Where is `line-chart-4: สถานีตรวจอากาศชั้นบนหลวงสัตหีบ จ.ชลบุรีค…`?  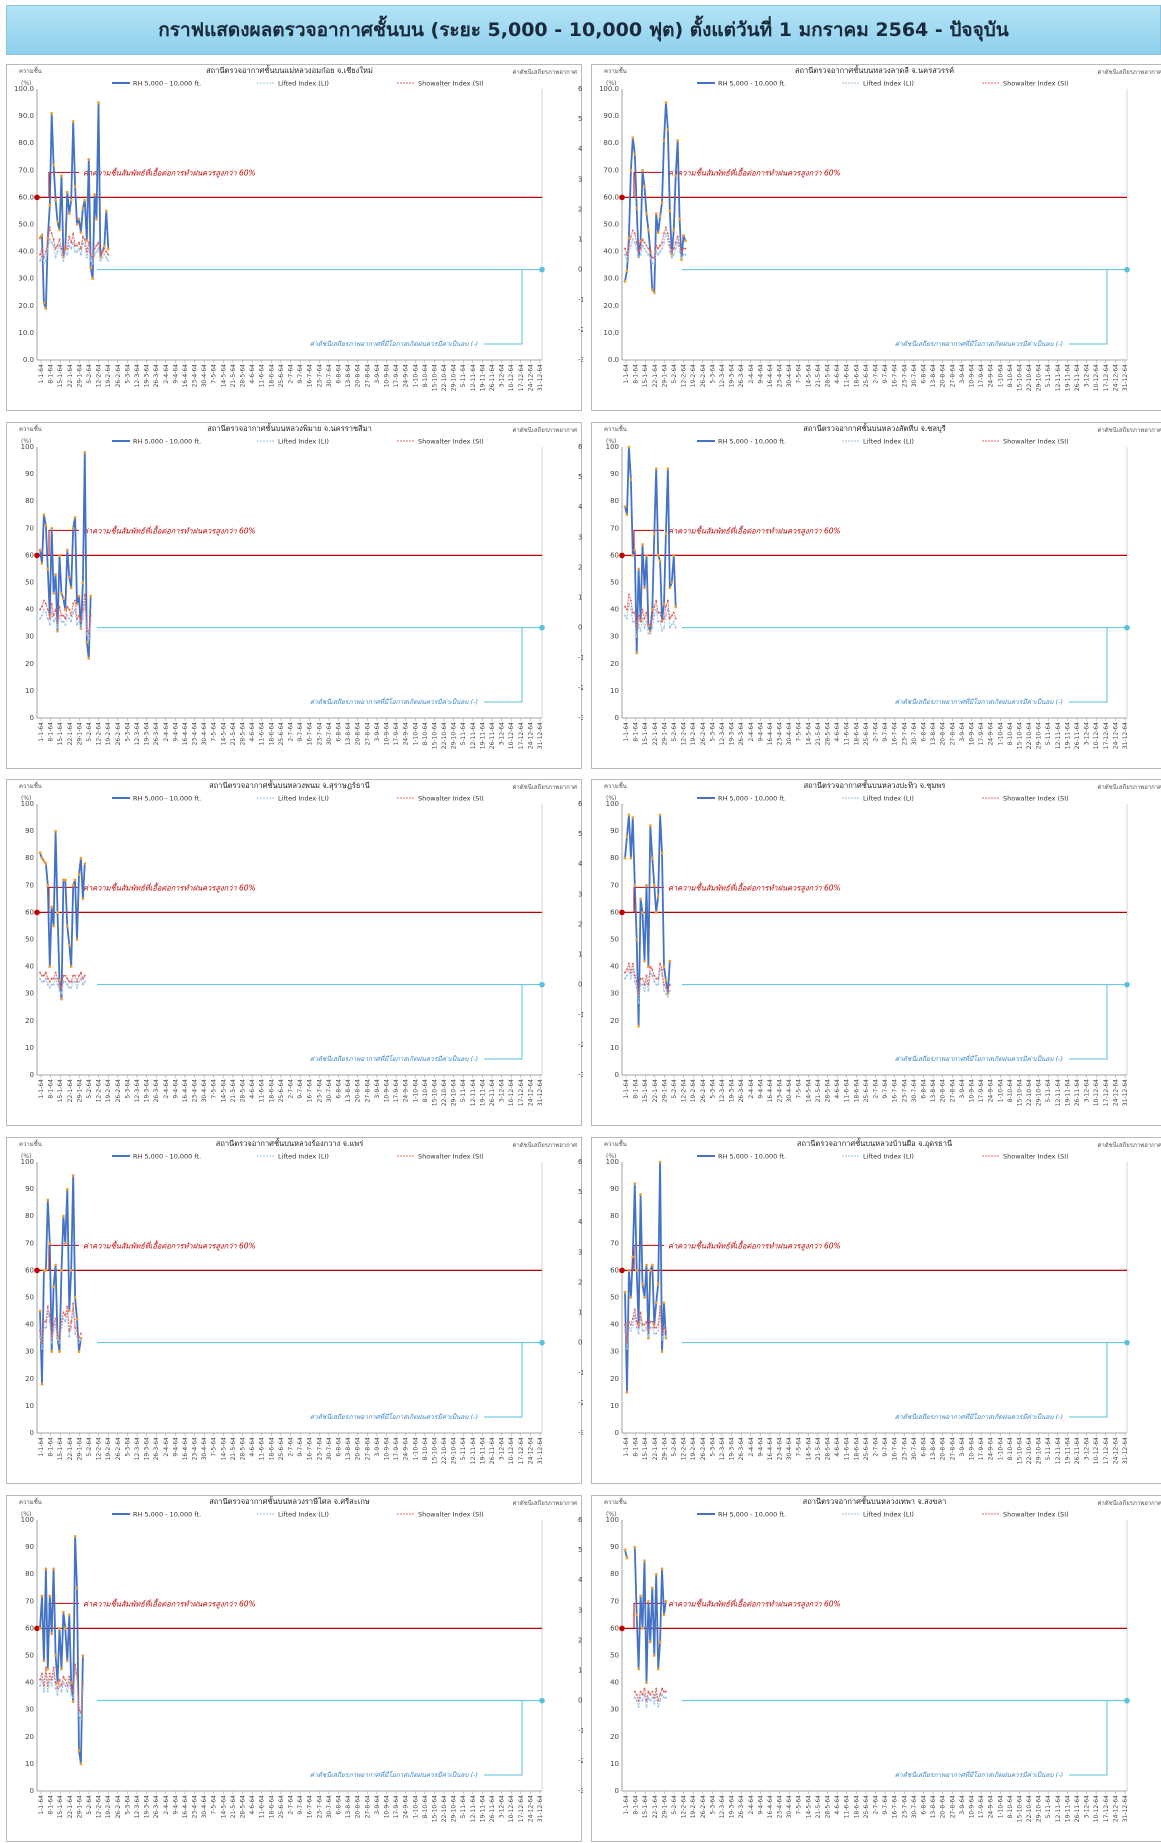 line-chart-4: สถานีตรวจอากาศชั้นบนหลวงสัตหีบ จ.ชลบุรีค… is located at coordinates (882, 586).